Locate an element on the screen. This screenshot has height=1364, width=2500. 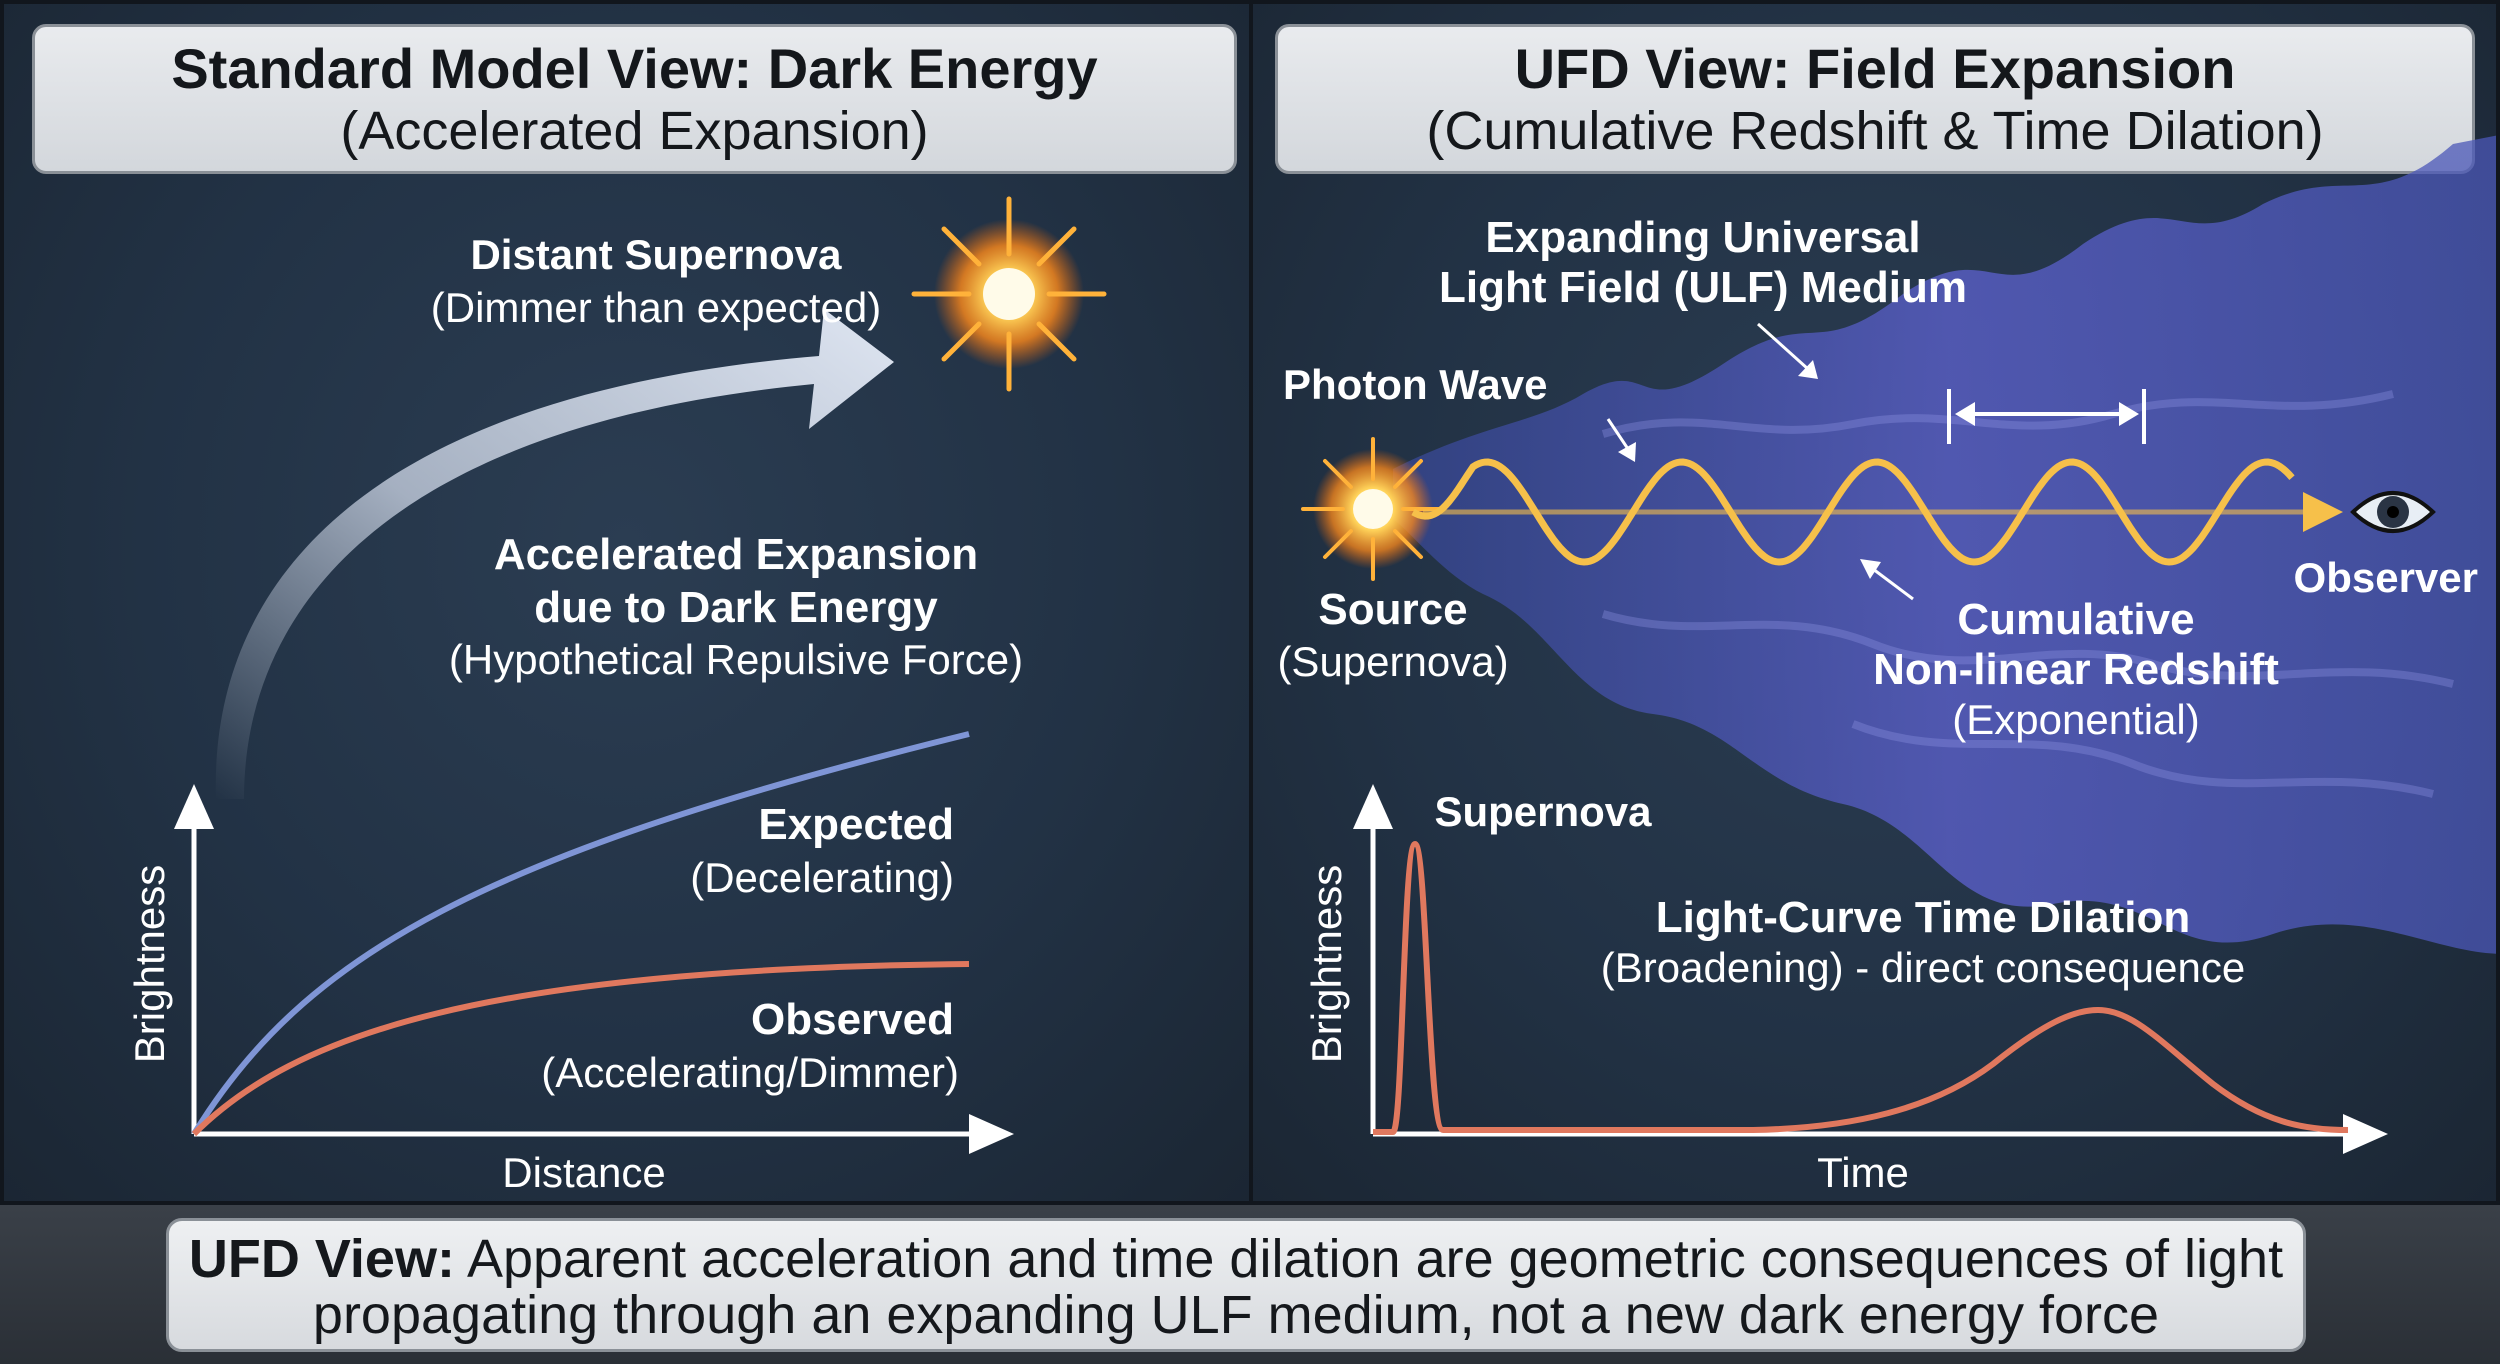
expected-title: Expected is located at coordinates (856, 824).